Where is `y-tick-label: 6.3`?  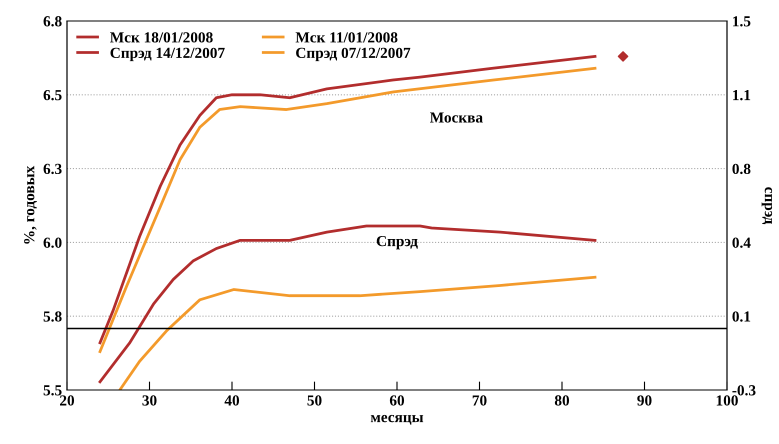
y-tick-label: 6.3 is located at coordinates (53, 169).